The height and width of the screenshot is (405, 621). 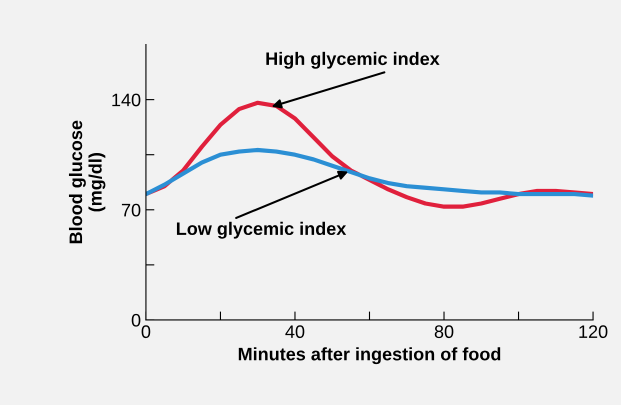 I want to click on x-axis-title: Minutes after ingestion of food, so click(x=369, y=355).